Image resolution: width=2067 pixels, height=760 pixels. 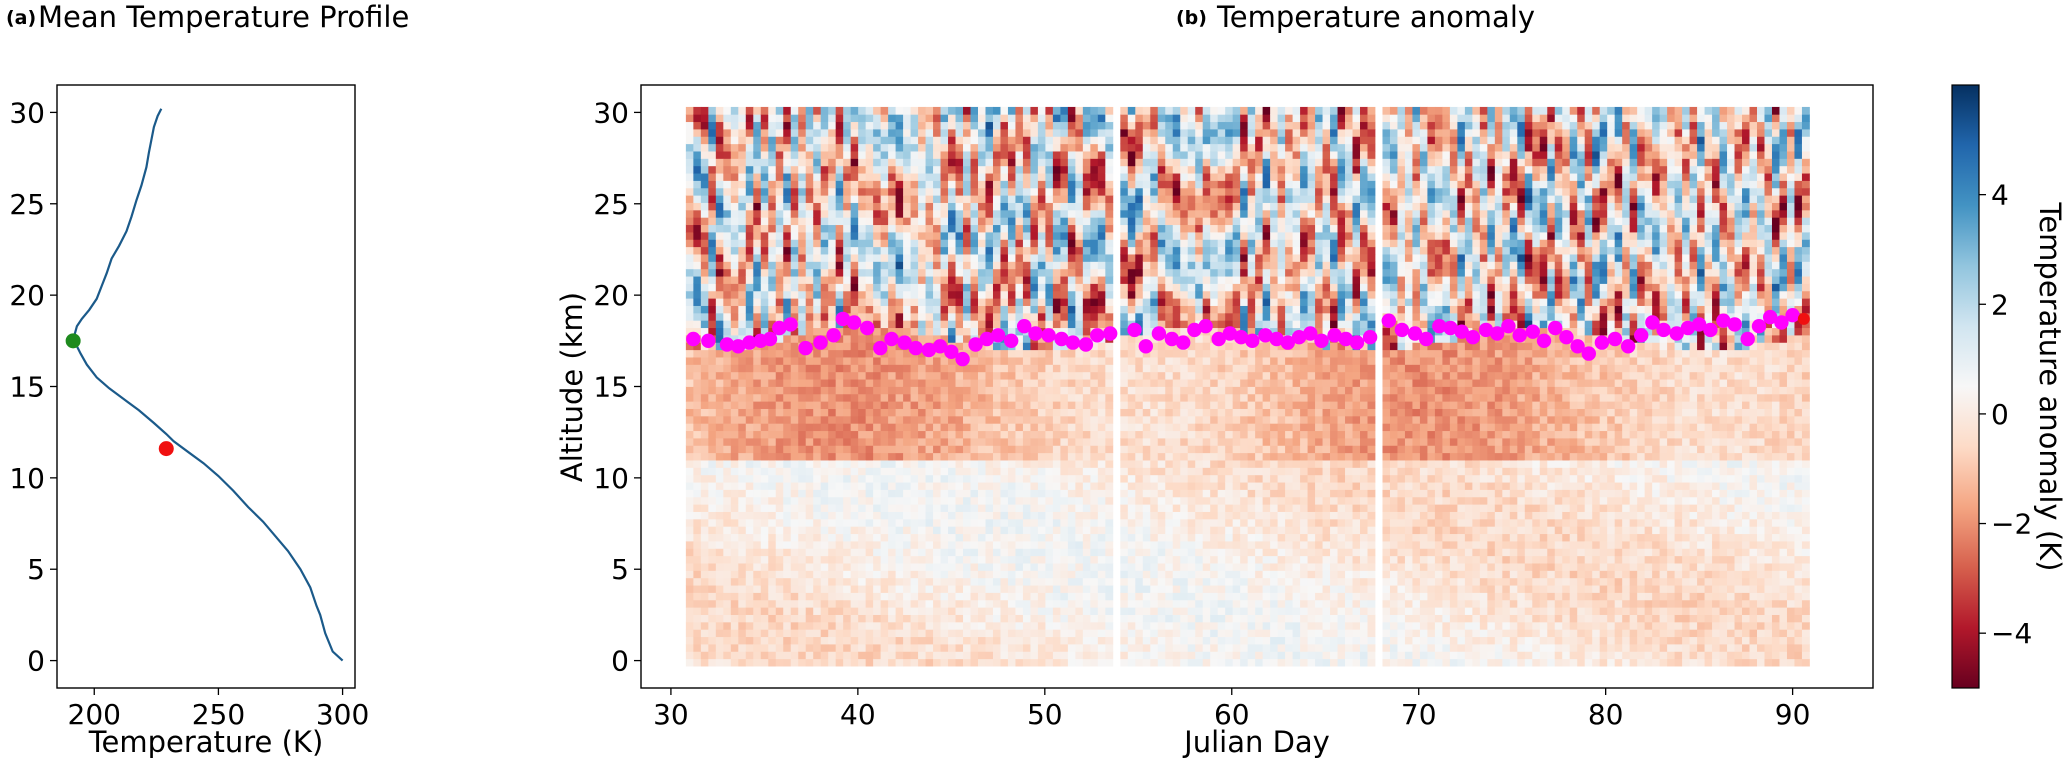 What do you see at coordinates (223, 17) in the screenshot?
I see `panel-a-title: Mean Temperature Profile` at bounding box center [223, 17].